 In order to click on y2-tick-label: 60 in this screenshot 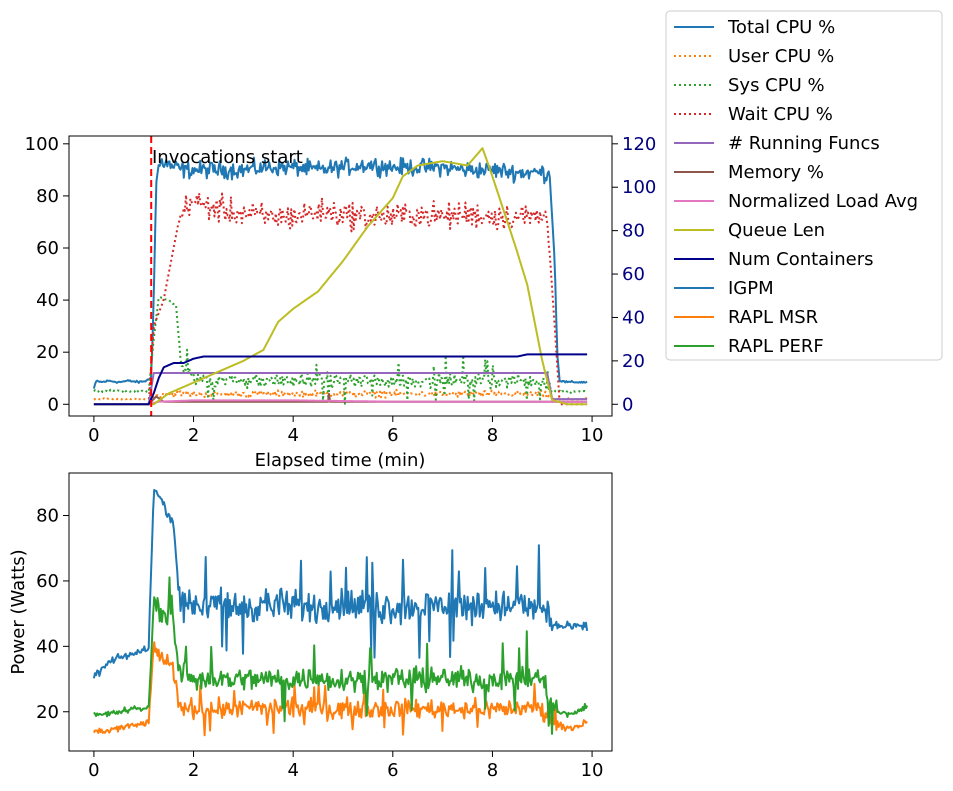, I will do `click(633, 274)`.